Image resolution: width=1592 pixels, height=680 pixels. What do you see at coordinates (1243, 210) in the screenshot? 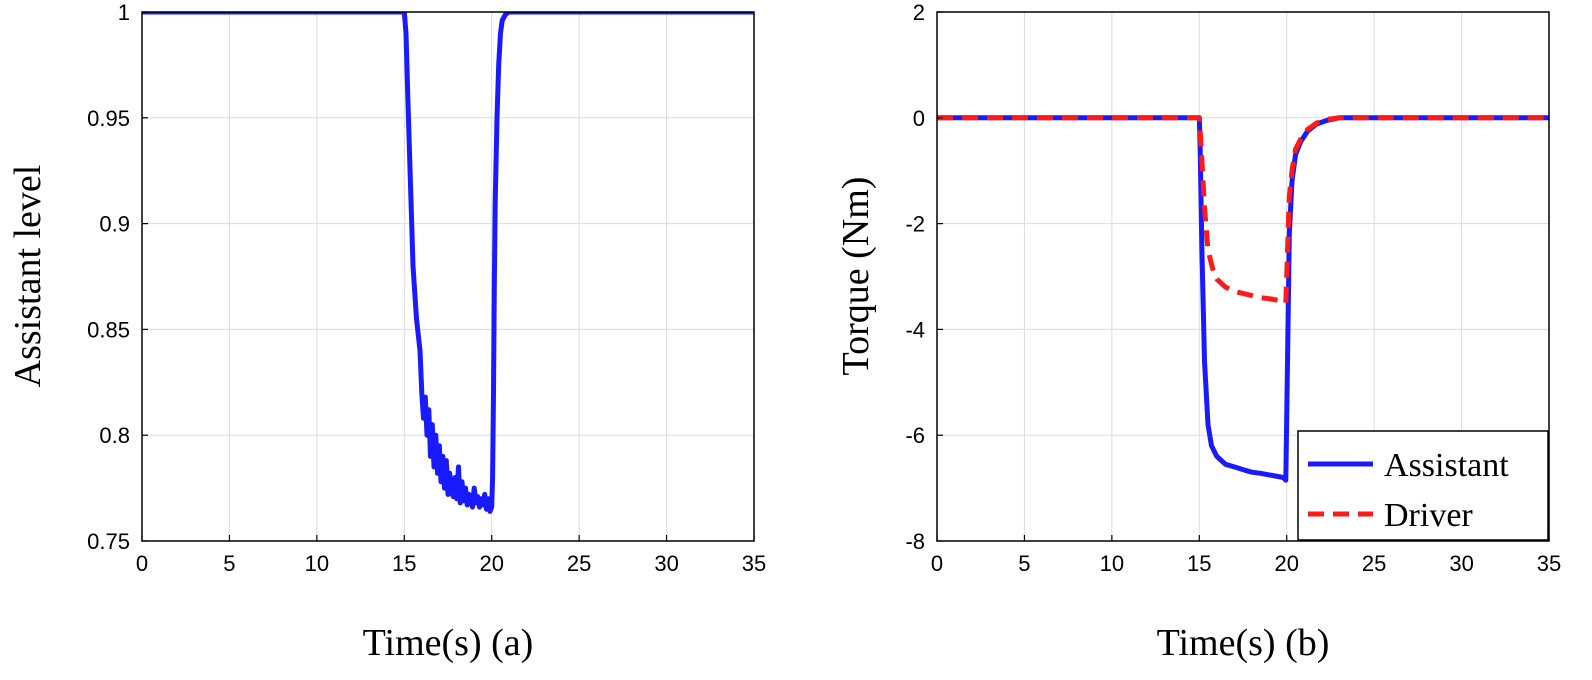
I see `series-line-driver` at bounding box center [1243, 210].